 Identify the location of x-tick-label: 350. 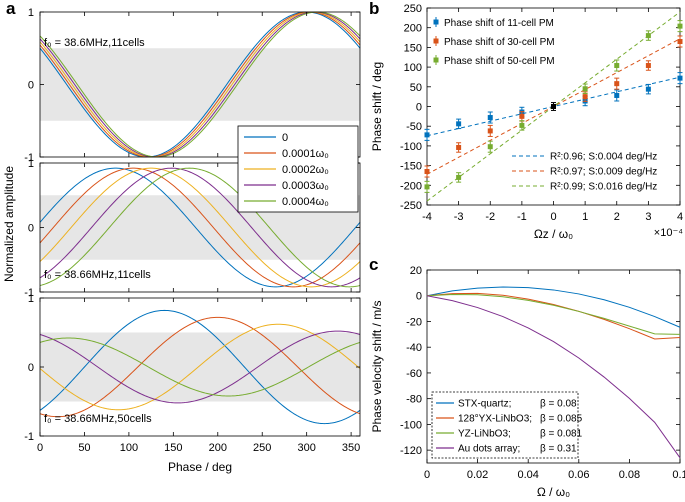
(351, 448).